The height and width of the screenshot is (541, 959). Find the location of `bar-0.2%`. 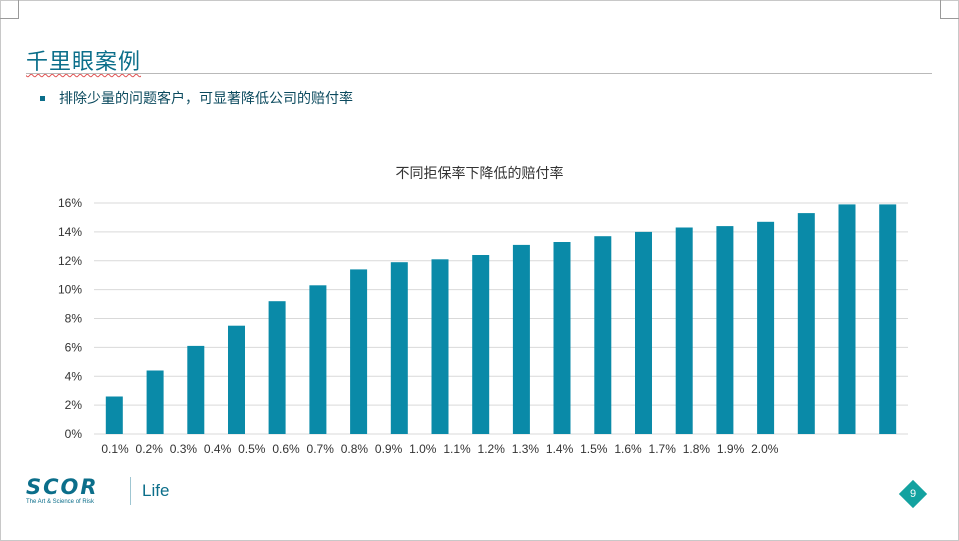

bar-0.2% is located at coordinates (155, 402).